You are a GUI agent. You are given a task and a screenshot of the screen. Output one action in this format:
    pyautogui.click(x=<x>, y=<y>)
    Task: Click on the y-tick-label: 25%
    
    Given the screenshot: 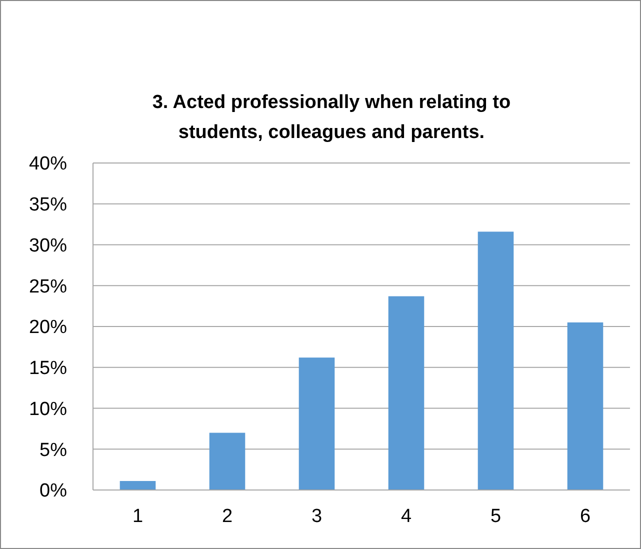 What is the action you would take?
    pyautogui.click(x=48, y=287)
    